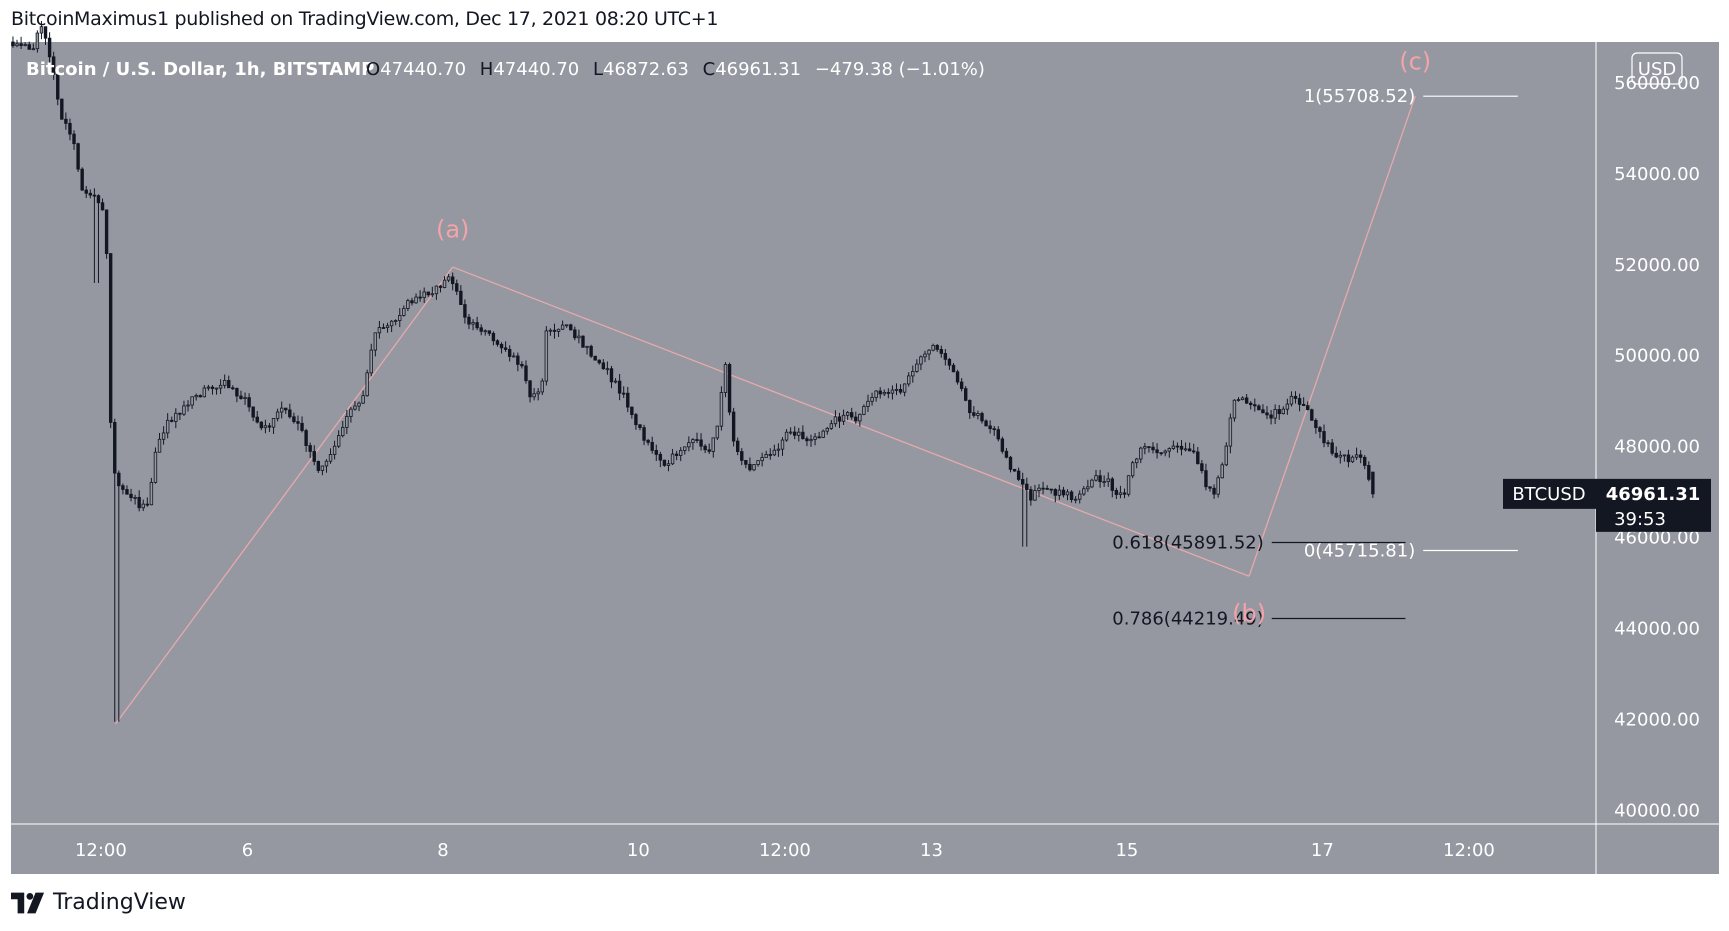 Image resolution: width=1729 pixels, height=931 pixels. Describe the element at coordinates (865, 849) in the screenshot. I see `time-axis` at that location.